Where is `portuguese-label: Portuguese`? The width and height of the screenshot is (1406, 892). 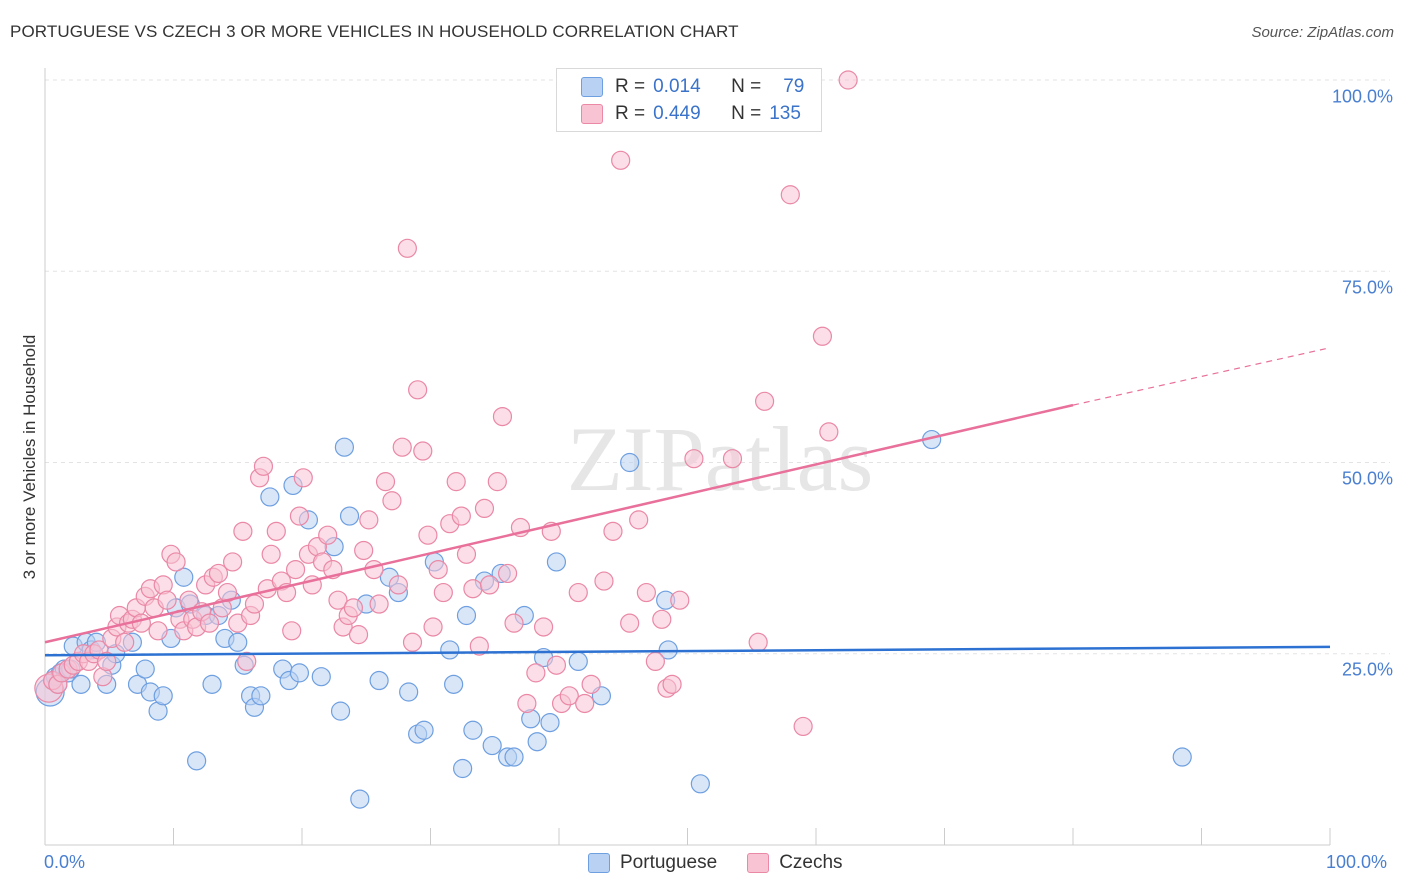 portuguese-label: Portuguese is located at coordinates (669, 862).